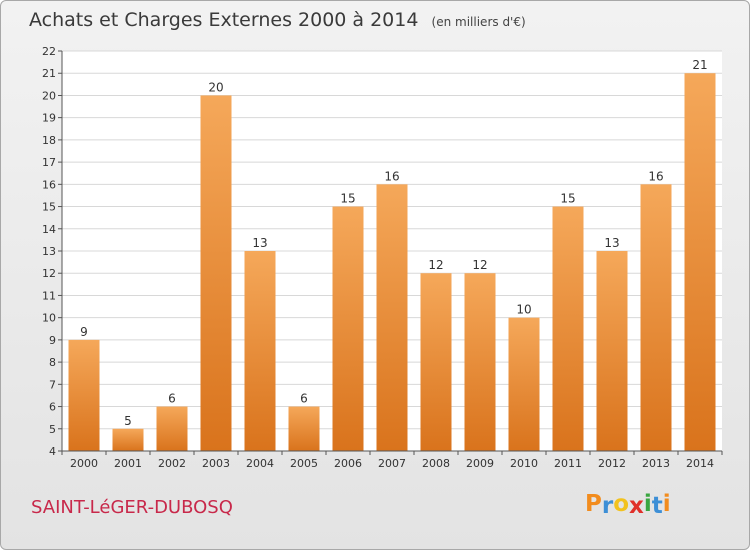  Describe the element at coordinates (49, 95) in the screenshot. I see `y-tick-label: 20` at that location.